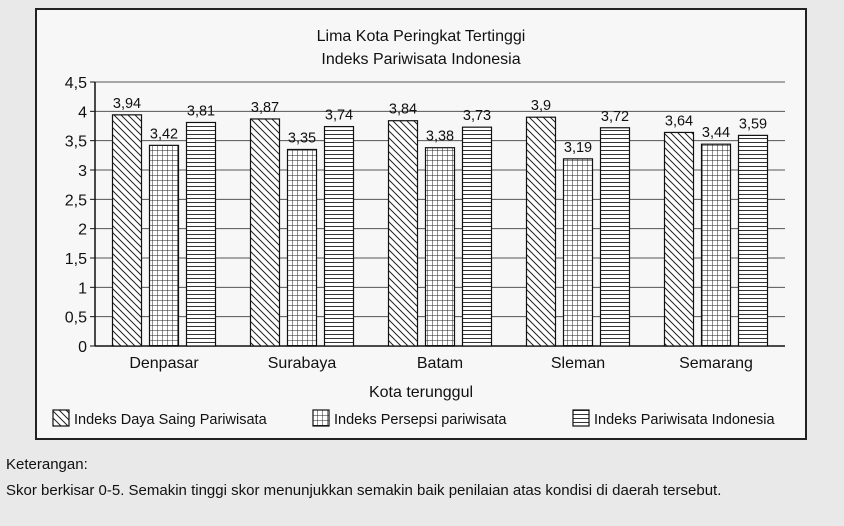 The height and width of the screenshot is (526, 844). I want to click on data-label: 3,72, so click(615, 117).